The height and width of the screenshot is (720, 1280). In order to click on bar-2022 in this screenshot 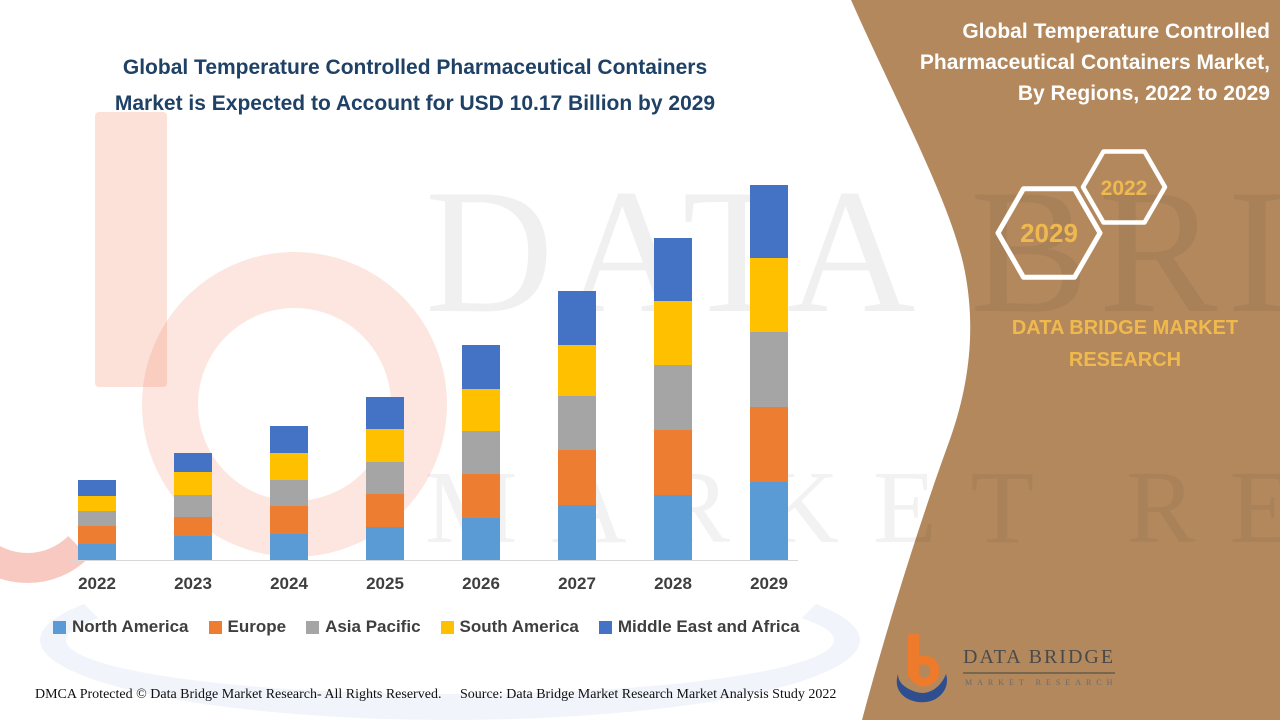, I will do `click(97, 520)`.